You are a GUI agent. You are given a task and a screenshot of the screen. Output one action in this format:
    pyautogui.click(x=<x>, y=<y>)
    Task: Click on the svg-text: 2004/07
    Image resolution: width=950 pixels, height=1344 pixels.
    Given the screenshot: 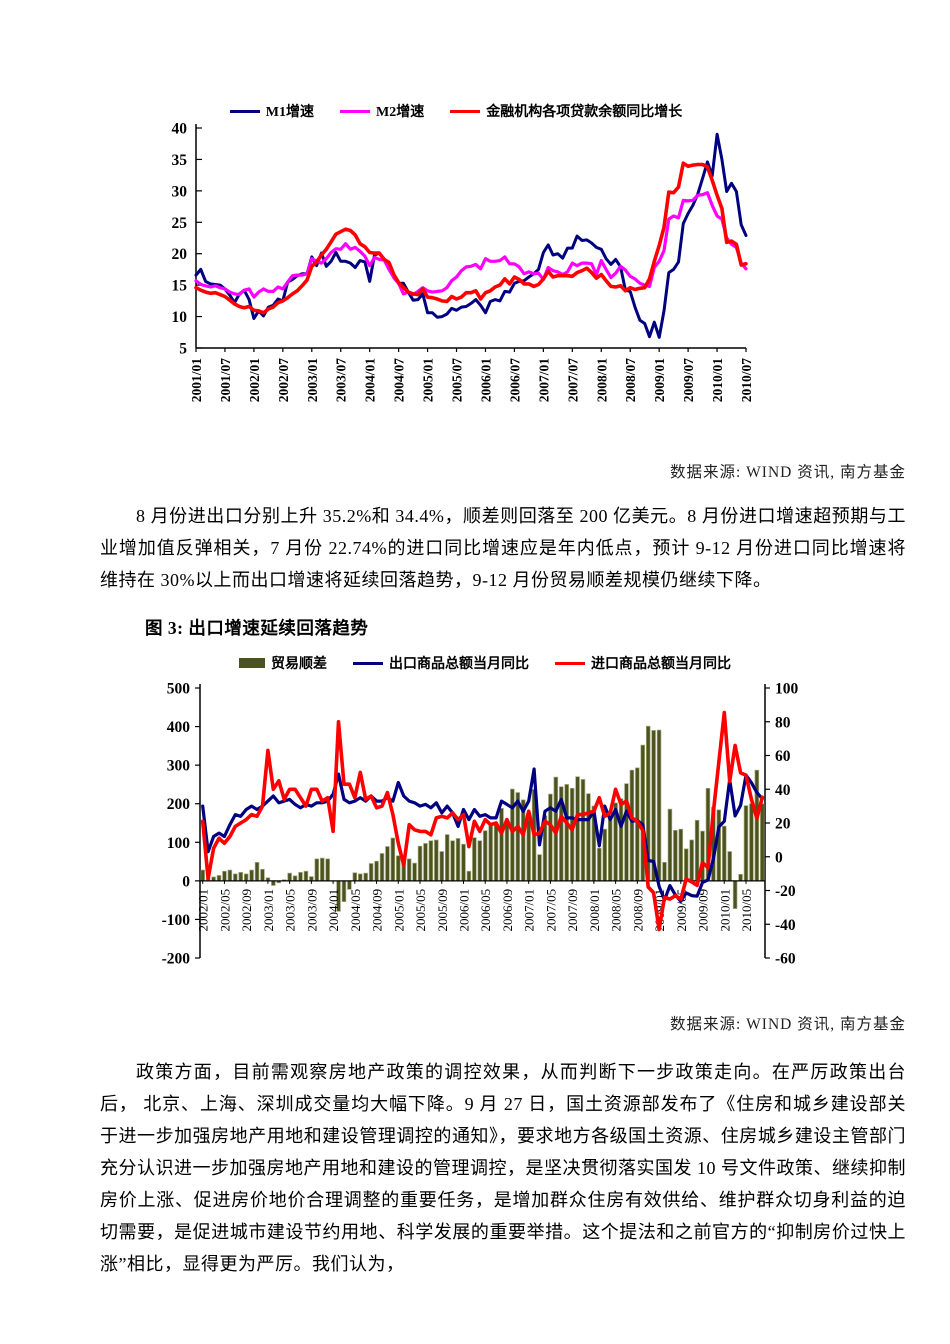 What is the action you would take?
    pyautogui.click(x=399, y=380)
    